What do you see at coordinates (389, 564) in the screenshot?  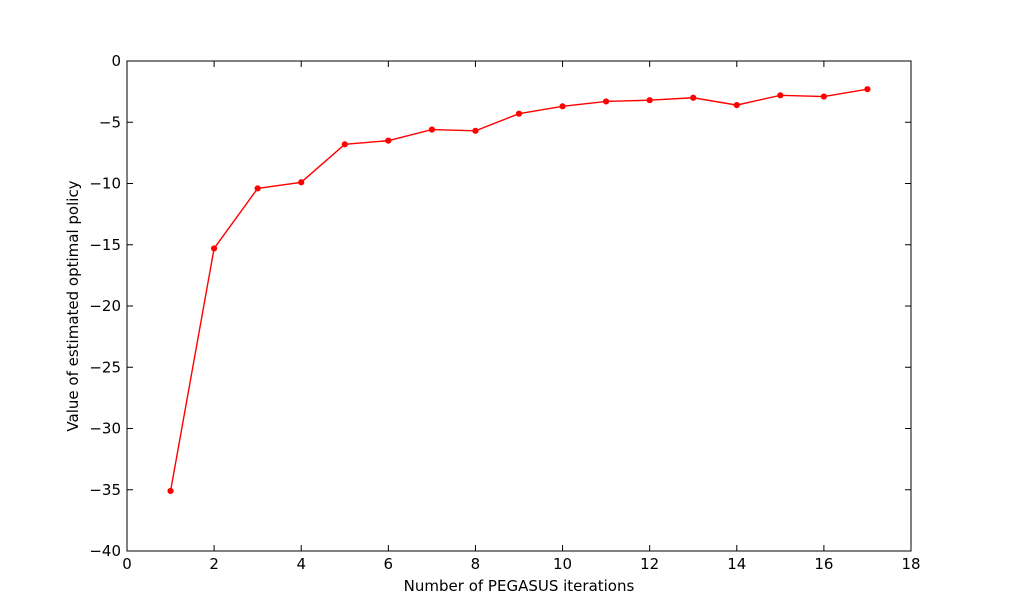 I see `x-tick-label: 6` at bounding box center [389, 564].